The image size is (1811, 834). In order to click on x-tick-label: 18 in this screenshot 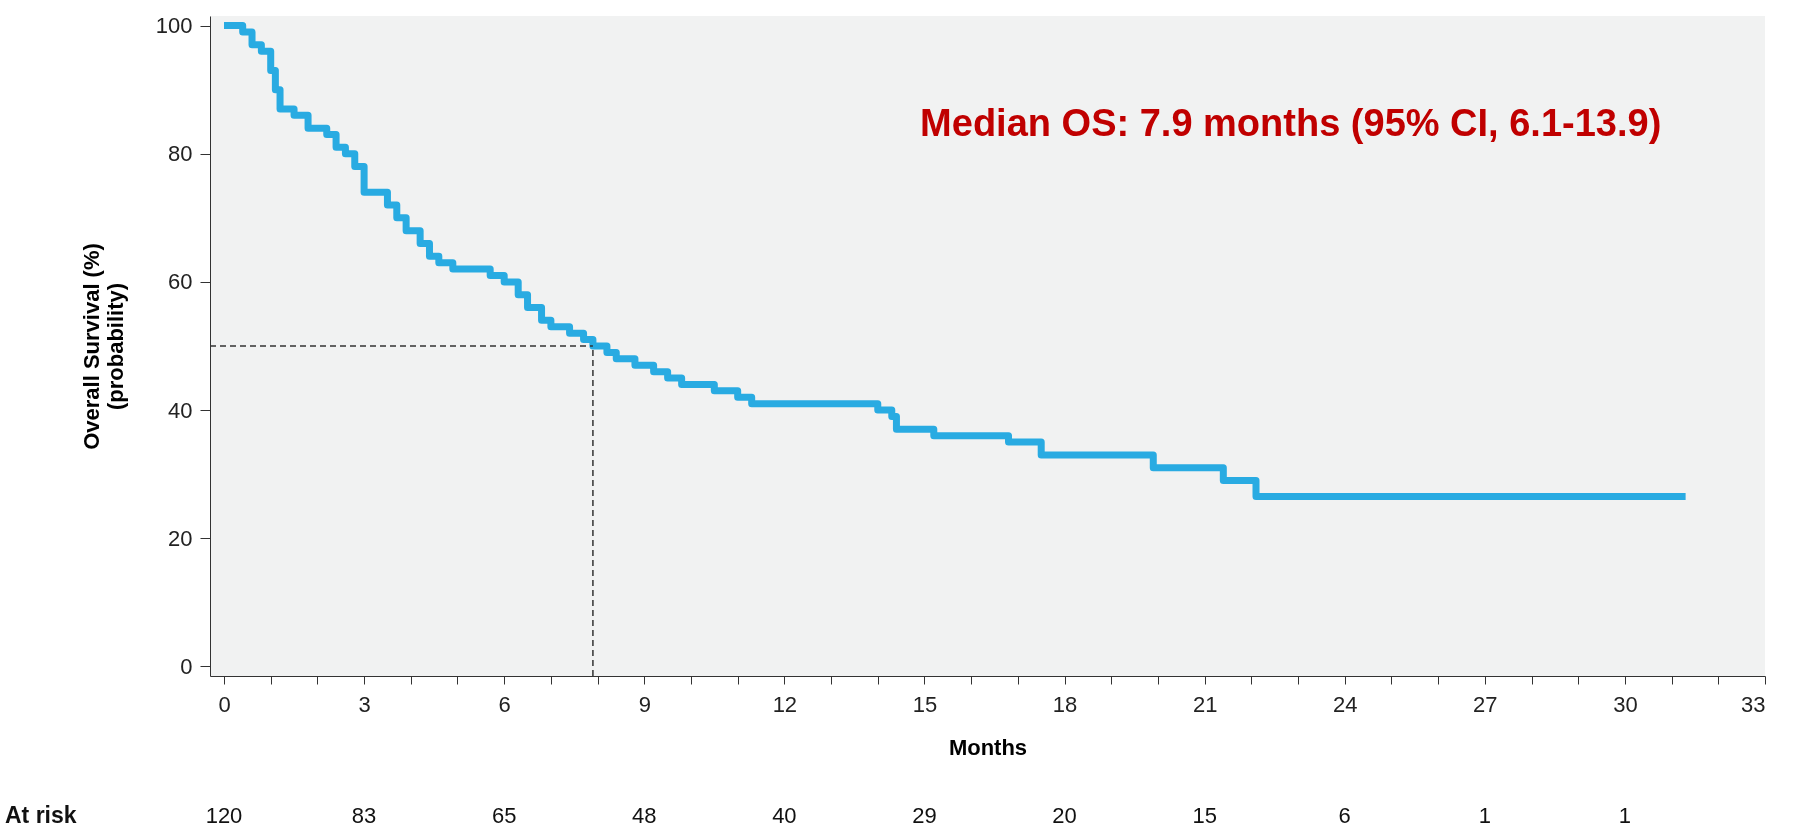, I will do `click(1065, 704)`.